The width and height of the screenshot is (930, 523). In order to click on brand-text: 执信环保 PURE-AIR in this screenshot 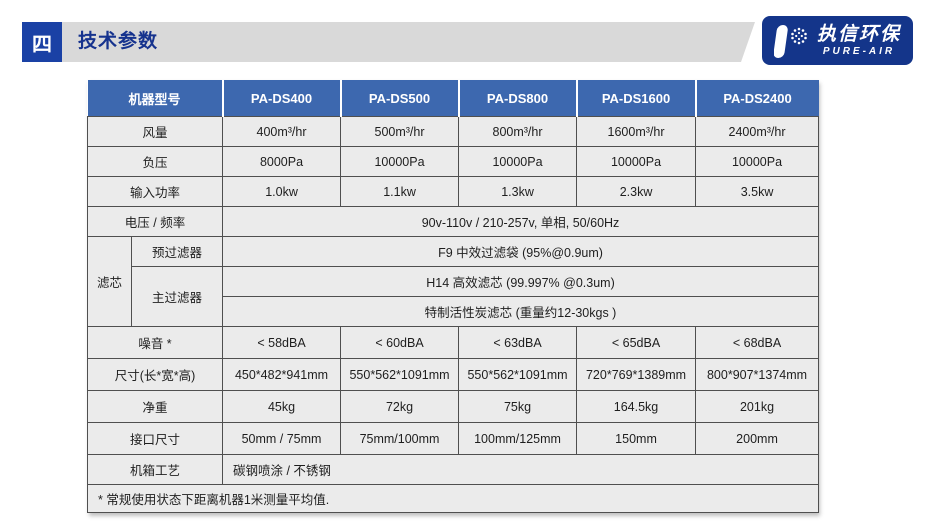, I will do `click(859, 41)`.